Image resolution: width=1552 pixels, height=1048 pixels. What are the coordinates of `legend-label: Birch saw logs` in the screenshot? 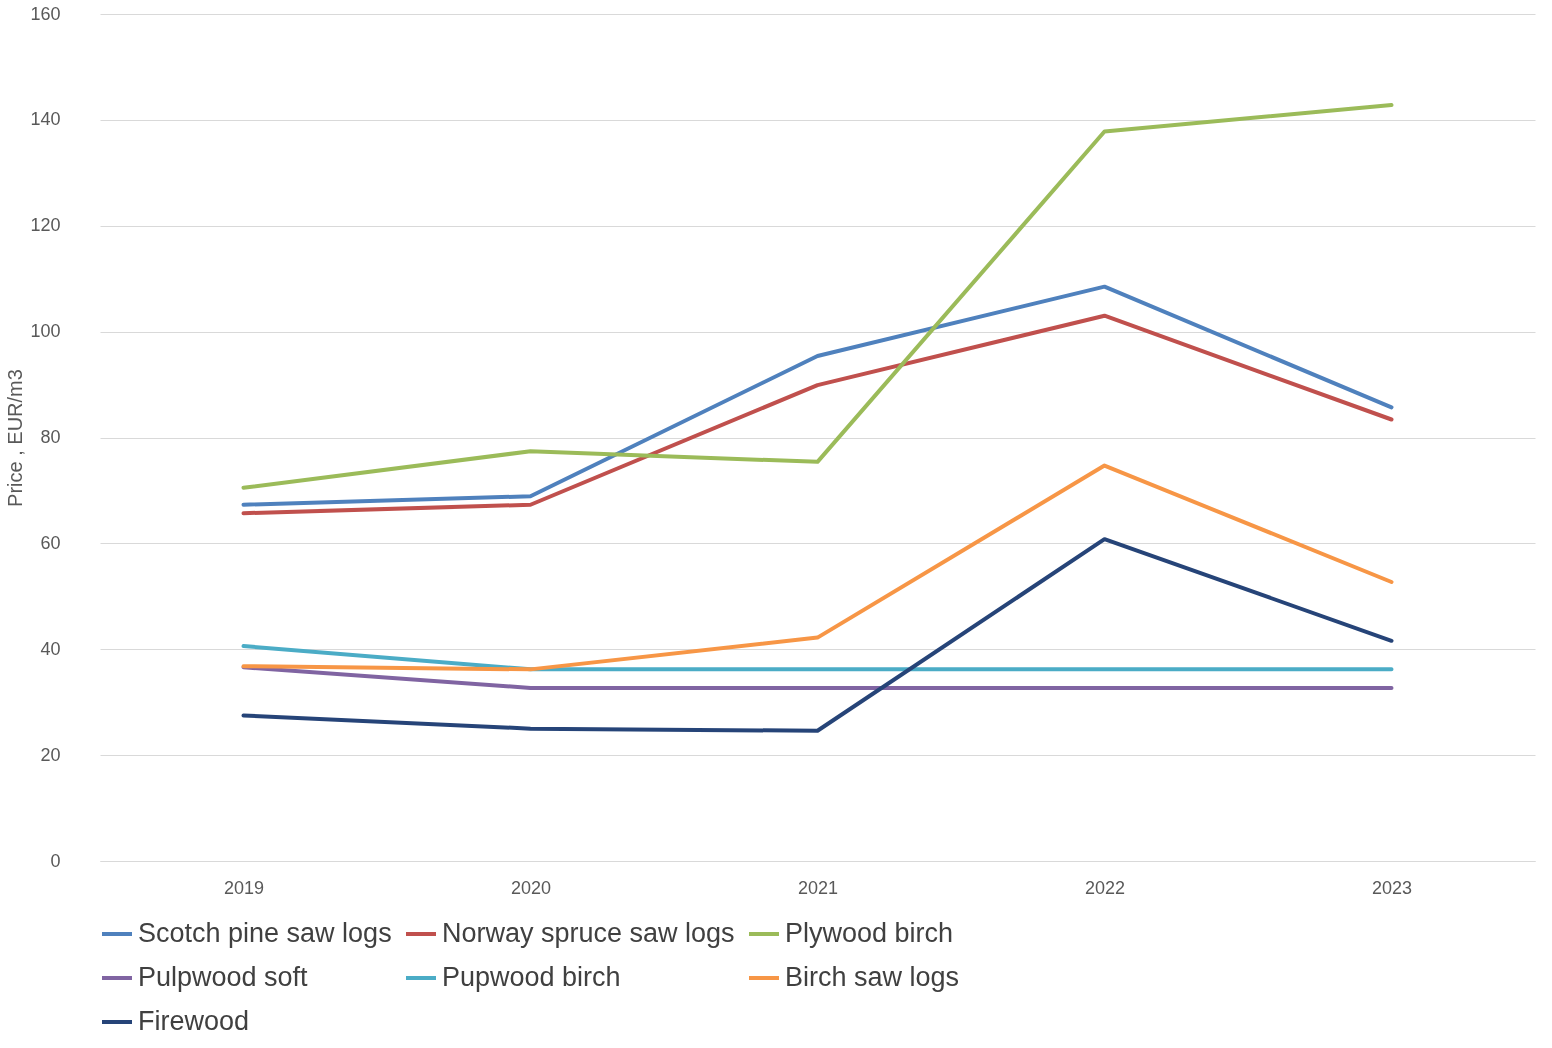 It's located at (872, 977).